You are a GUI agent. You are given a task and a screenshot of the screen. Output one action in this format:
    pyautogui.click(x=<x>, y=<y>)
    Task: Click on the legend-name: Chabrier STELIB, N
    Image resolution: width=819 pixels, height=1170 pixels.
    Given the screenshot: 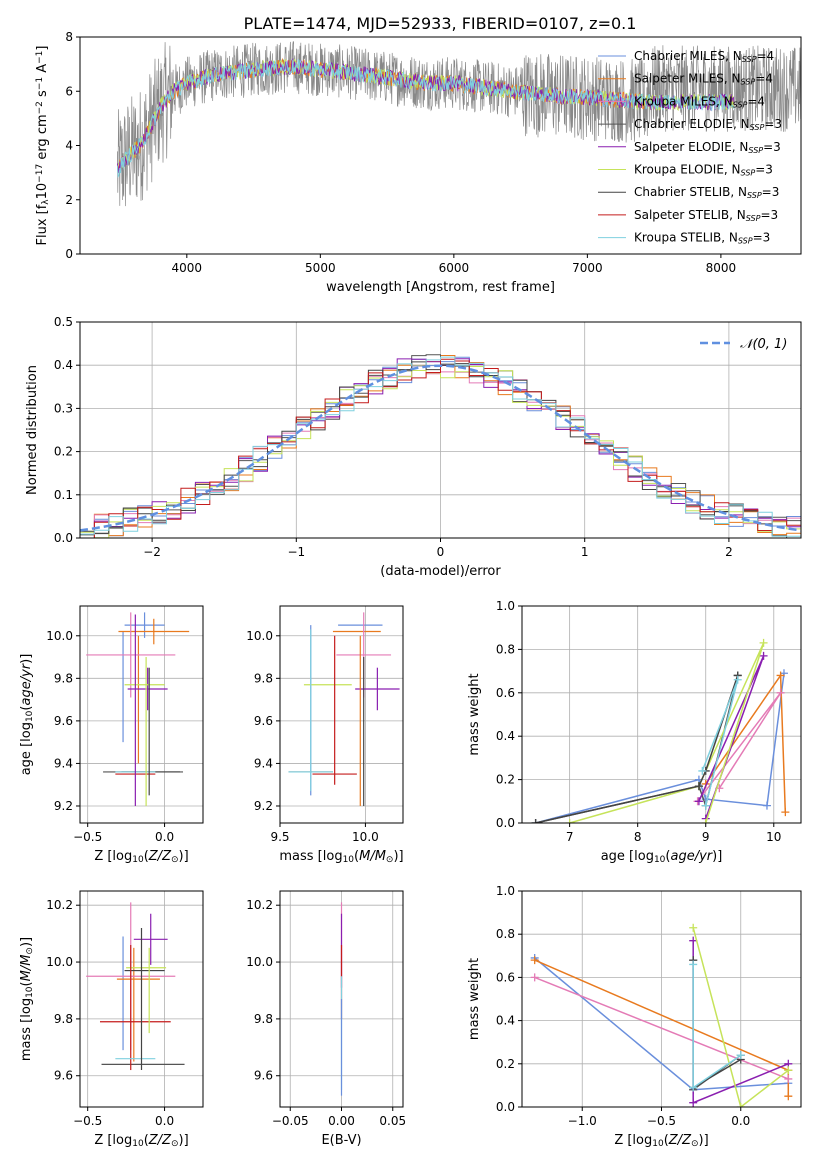 What is the action you would take?
    pyautogui.click(x=690, y=192)
    